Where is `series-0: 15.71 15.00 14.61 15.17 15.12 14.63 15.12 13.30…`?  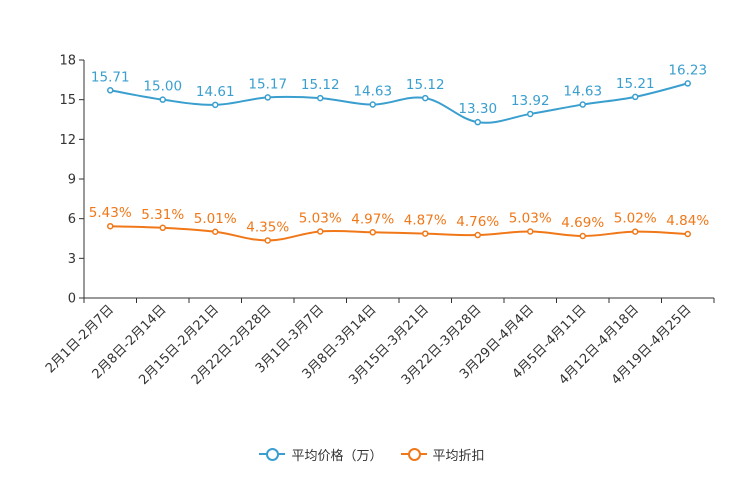
series-0: 15.71 15.00 14.61 15.17 15.12 14.63 15.12 13.30… is located at coordinates (399, 94).